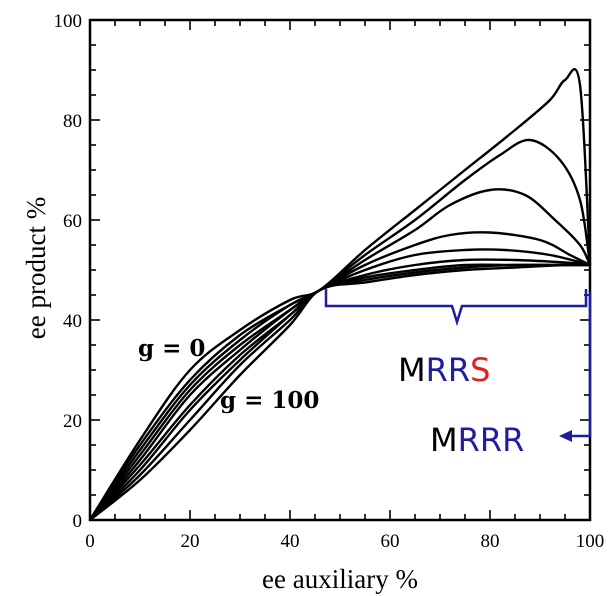 The height and width of the screenshot is (596, 611). I want to click on g-bottom-label: g = 100, so click(269, 400).